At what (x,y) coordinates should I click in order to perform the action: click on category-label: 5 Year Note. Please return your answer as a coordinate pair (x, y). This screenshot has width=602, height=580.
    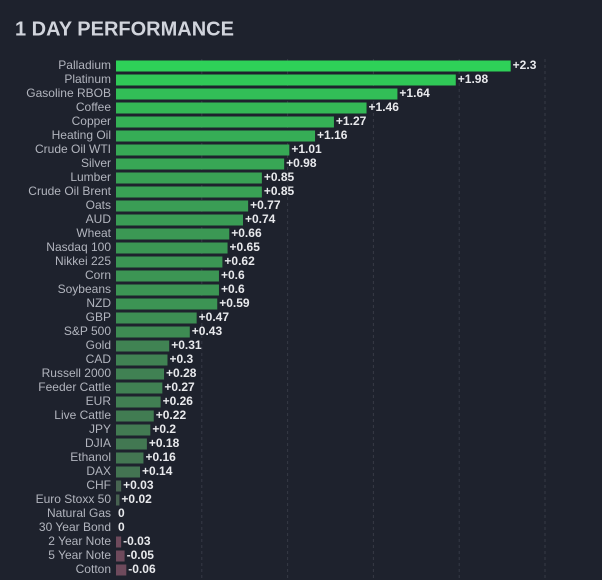
    Looking at the image, I should click on (79, 555).